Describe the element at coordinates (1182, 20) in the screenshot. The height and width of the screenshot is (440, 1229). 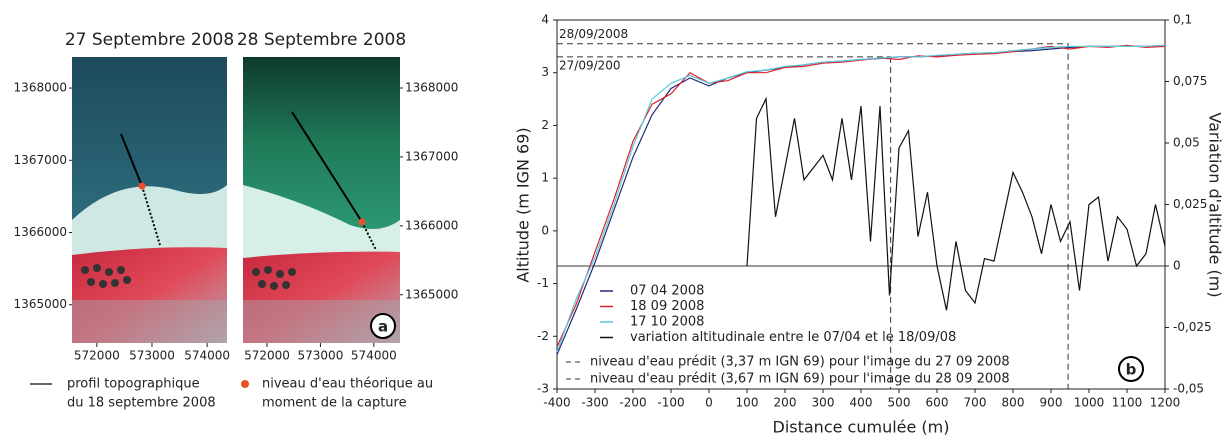
I see `y2-tick-label: 0,1` at that location.